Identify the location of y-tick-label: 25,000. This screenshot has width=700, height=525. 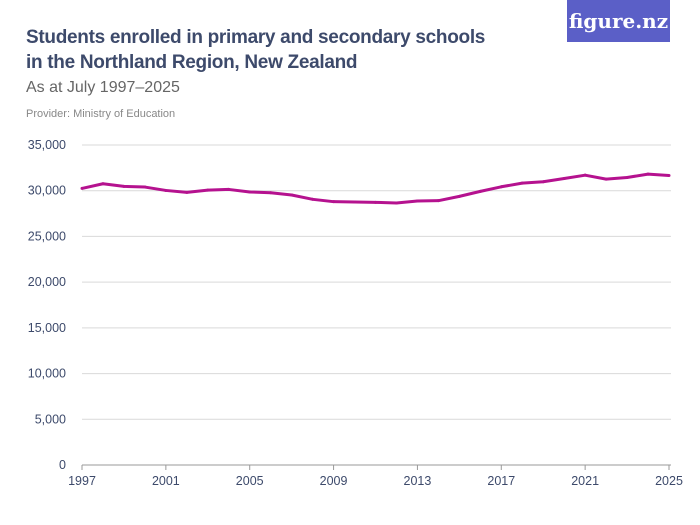
(47, 236).